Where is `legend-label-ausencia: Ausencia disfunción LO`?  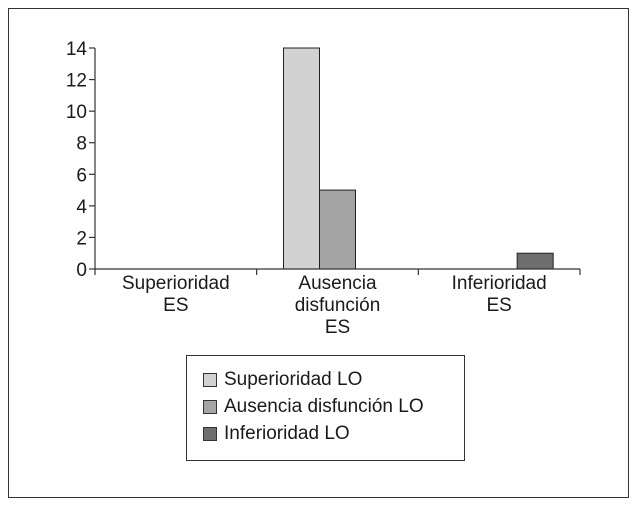 legend-label-ausencia: Ausencia disfunción LO is located at coordinates (324, 406).